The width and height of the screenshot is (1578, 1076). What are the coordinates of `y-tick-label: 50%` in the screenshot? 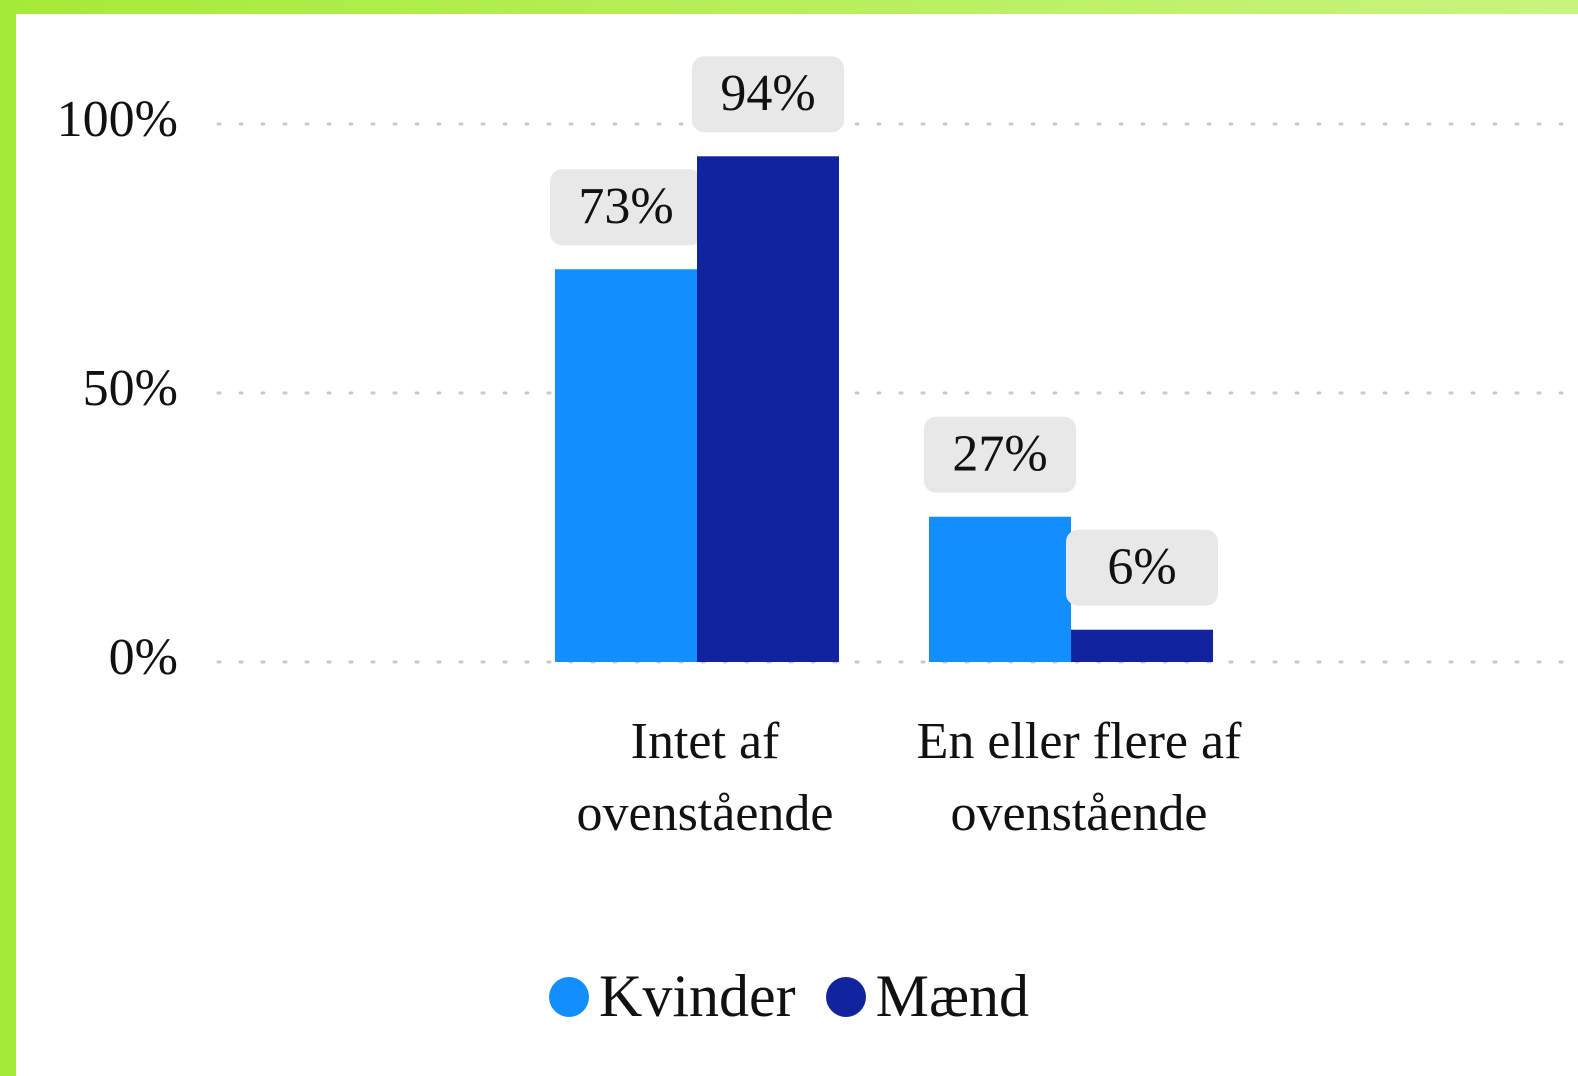 It's located at (130, 388).